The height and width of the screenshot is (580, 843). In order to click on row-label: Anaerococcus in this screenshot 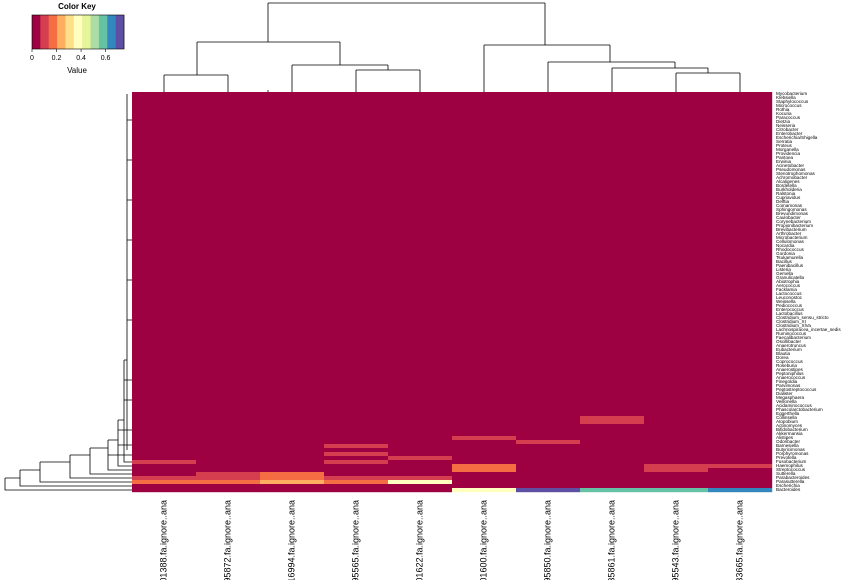, I will do `click(791, 377)`.